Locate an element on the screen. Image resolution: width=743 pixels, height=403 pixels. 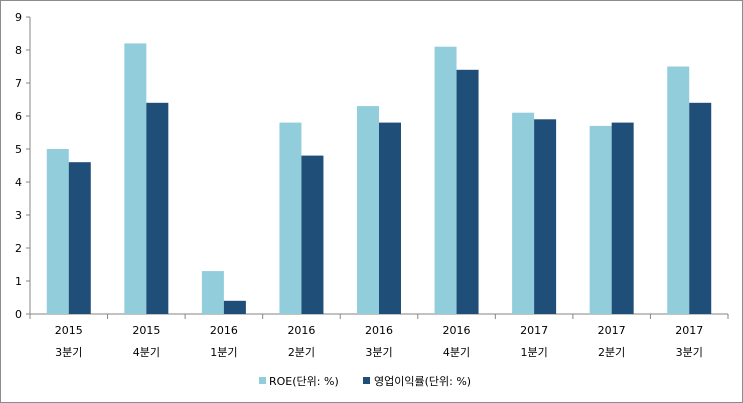
y-axis-tick-labels: 0 1 2 3 4 5 6 7 8 9 is located at coordinates (18, 166).